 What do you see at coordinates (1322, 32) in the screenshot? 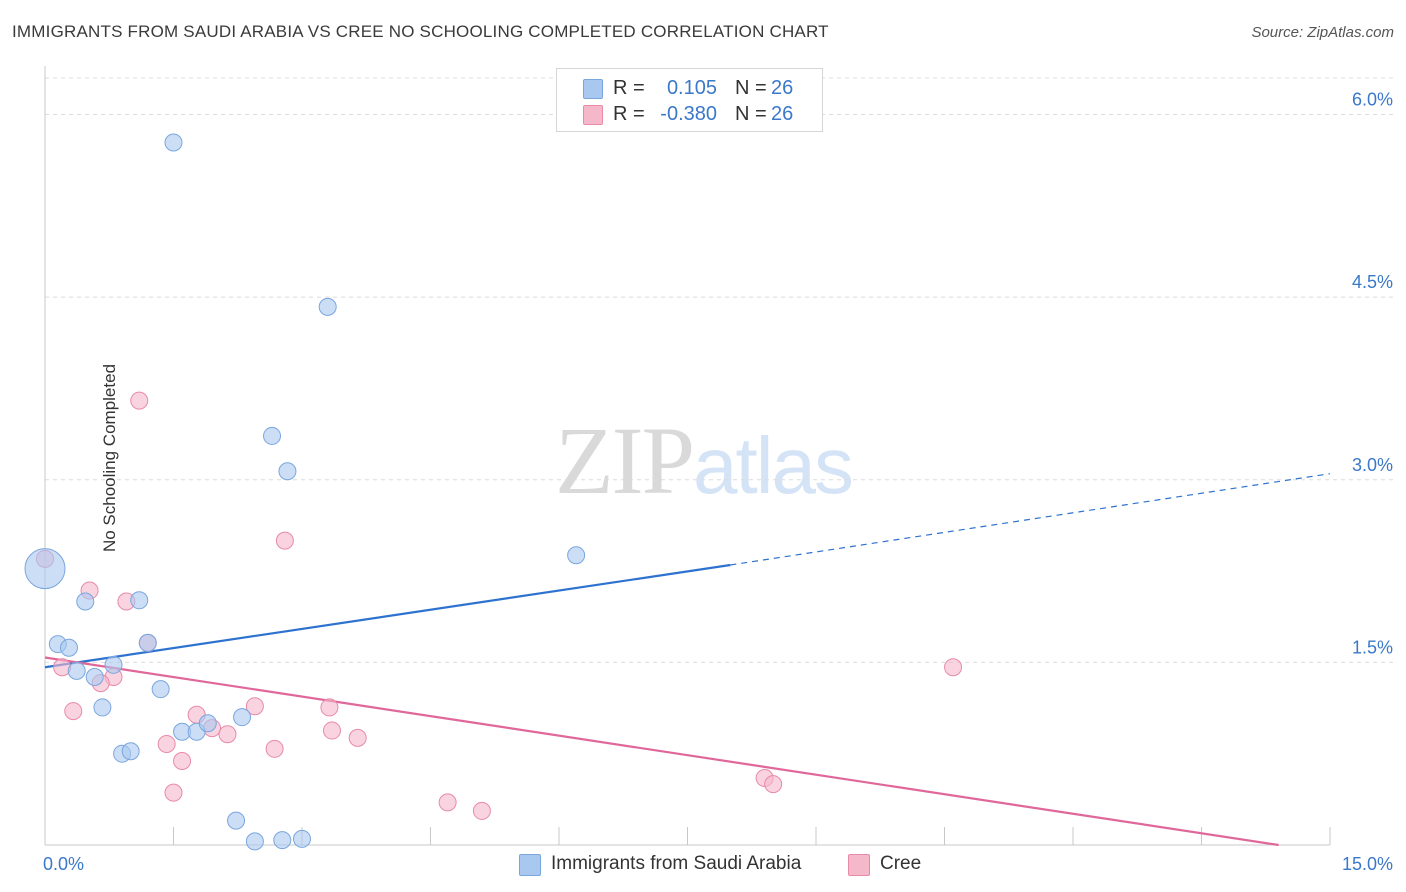
I see `source-label: Source: ZipAtlas.com` at bounding box center [1322, 32].